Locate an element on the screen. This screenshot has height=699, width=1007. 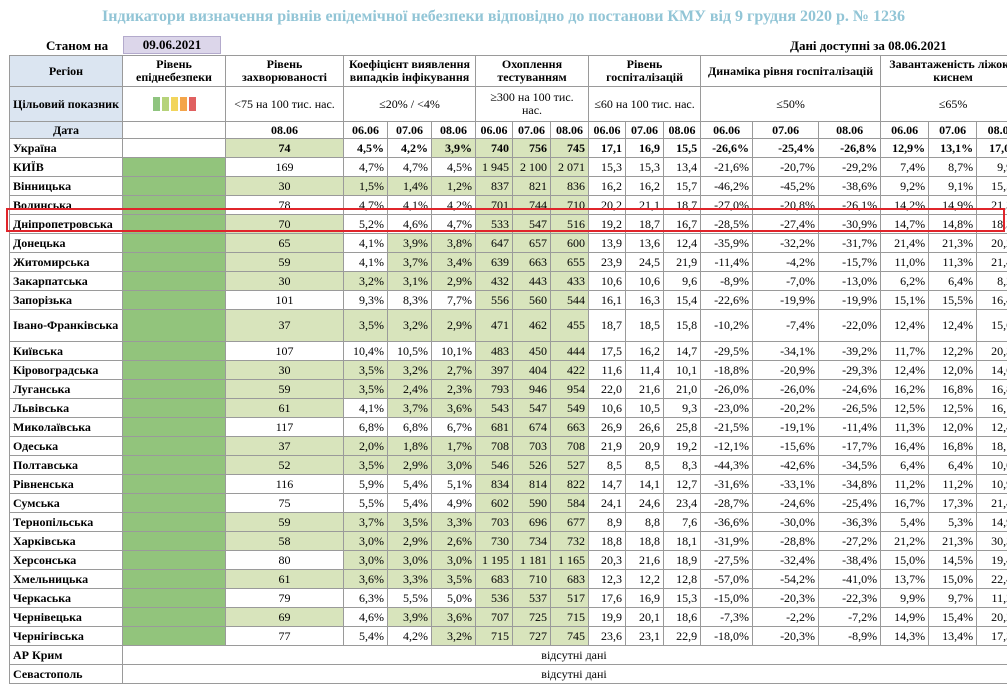
oxygen-value: 18,1% is located at coordinates (991, 446).